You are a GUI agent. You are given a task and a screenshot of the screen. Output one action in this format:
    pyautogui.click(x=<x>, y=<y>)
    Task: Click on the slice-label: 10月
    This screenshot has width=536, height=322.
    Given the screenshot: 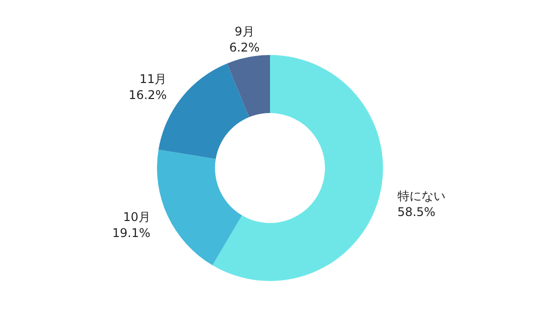 What is the action you would take?
    pyautogui.click(x=136, y=217)
    